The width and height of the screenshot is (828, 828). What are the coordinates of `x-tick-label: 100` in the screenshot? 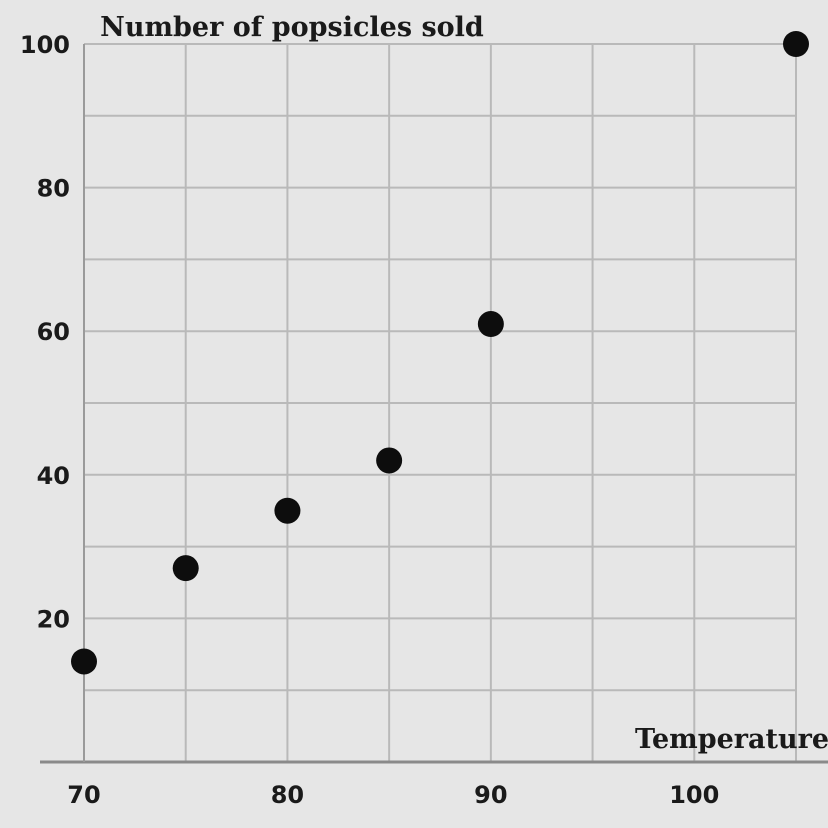 It's located at (694, 795).